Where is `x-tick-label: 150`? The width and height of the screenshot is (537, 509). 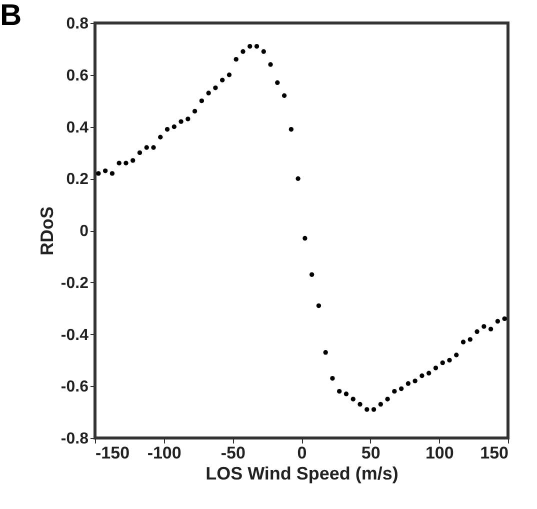 x-tick-label: 150 is located at coordinates (494, 453).